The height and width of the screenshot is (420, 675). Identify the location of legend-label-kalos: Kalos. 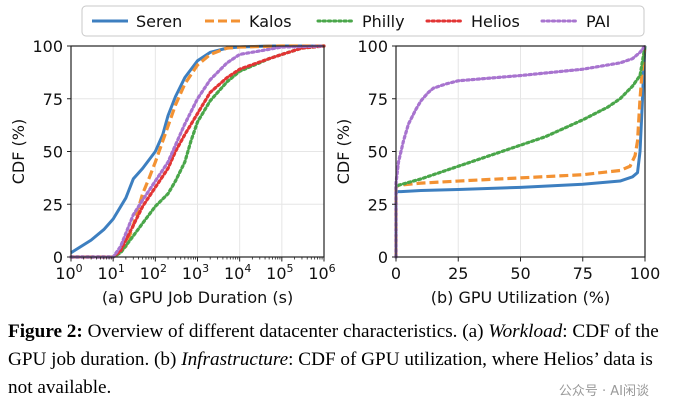
(270, 21).